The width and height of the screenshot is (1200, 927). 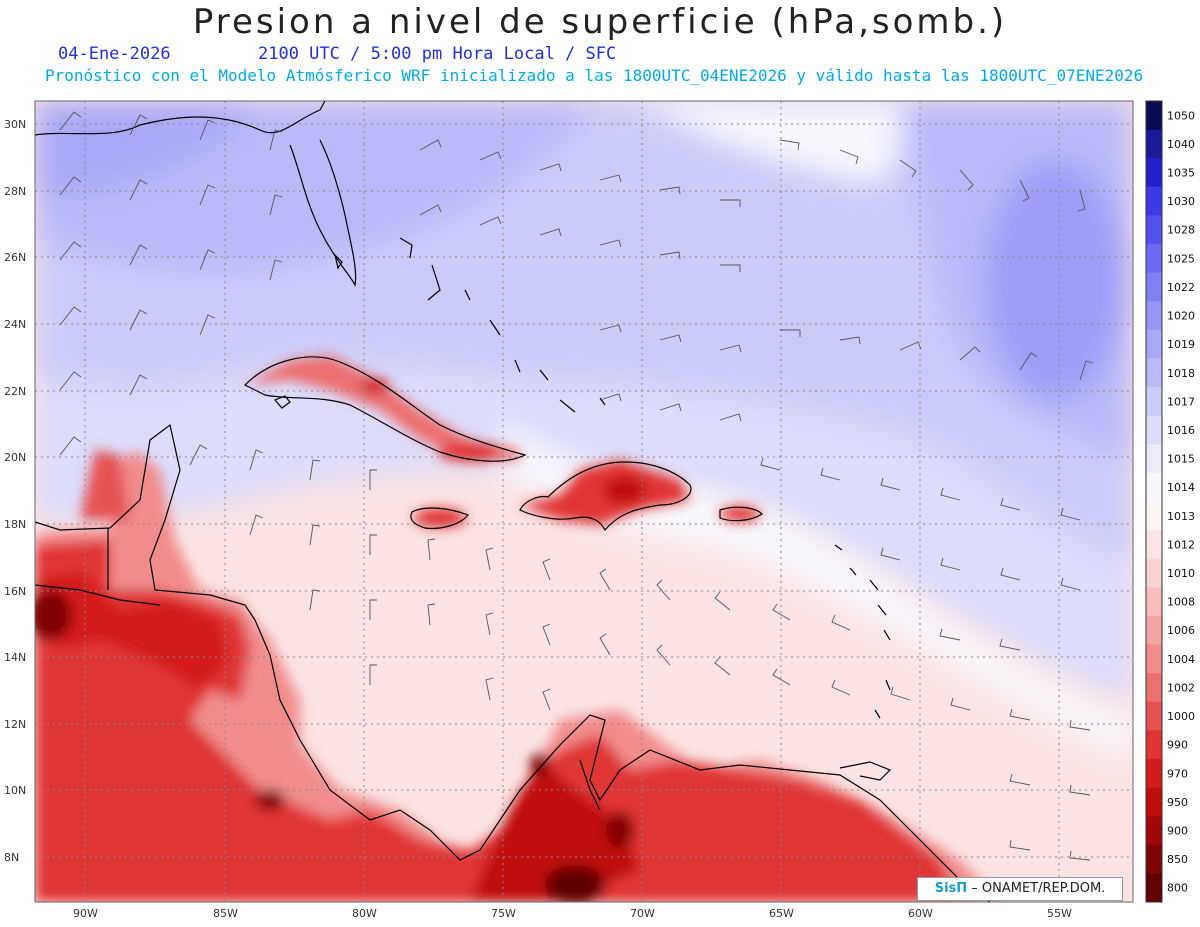 What do you see at coordinates (15, 324) in the screenshot?
I see `lat-label: 24N` at bounding box center [15, 324].